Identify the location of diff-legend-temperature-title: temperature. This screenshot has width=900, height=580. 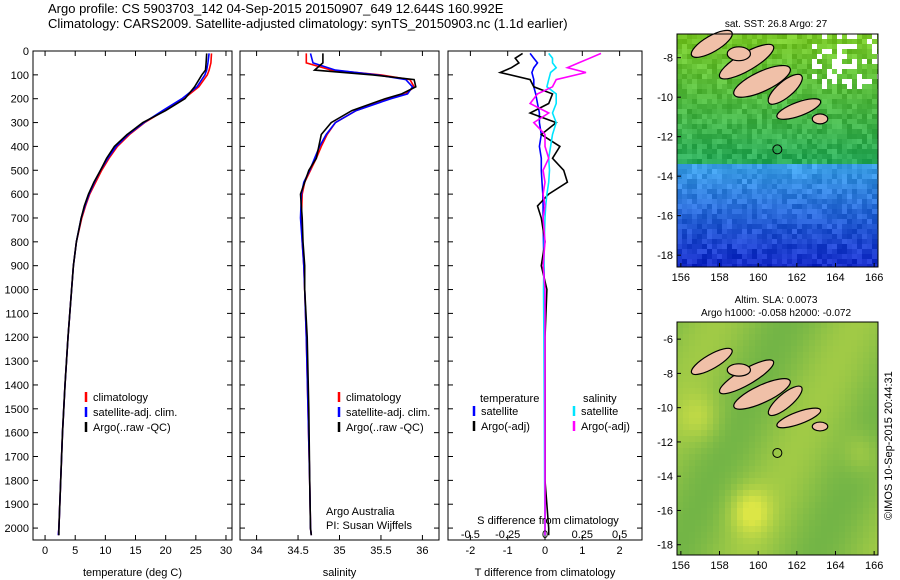
(509, 399).